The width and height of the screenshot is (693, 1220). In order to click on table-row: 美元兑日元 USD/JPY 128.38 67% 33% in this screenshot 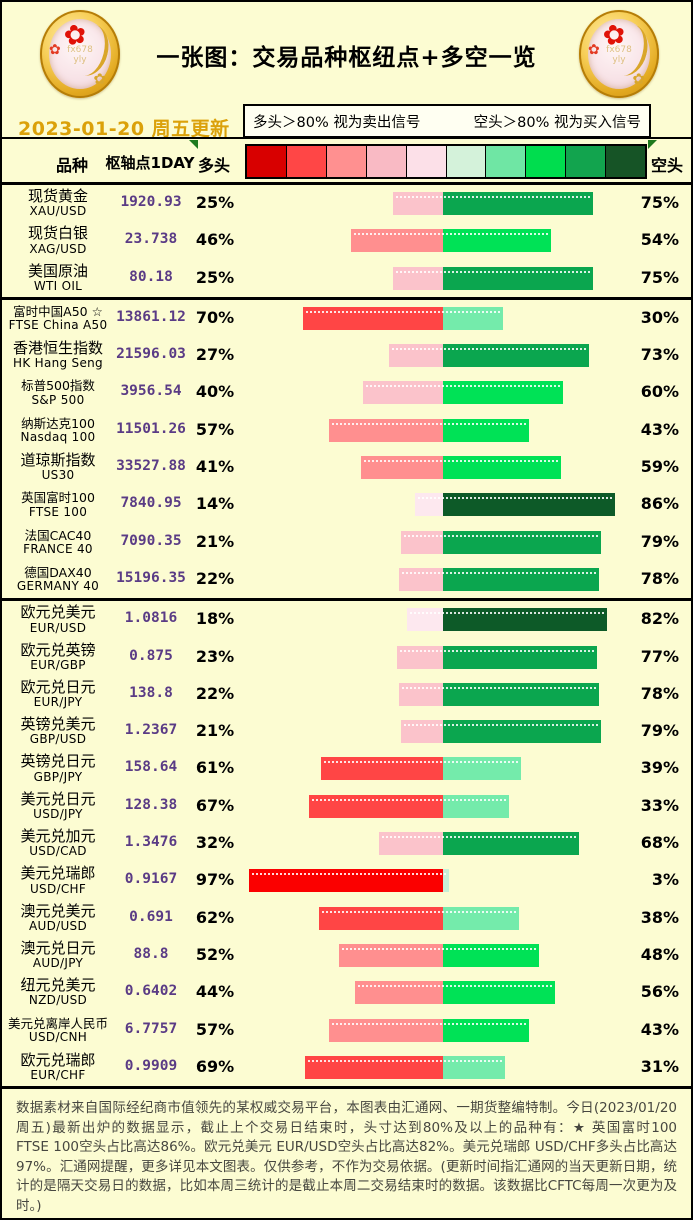, I will do `click(346, 806)`.